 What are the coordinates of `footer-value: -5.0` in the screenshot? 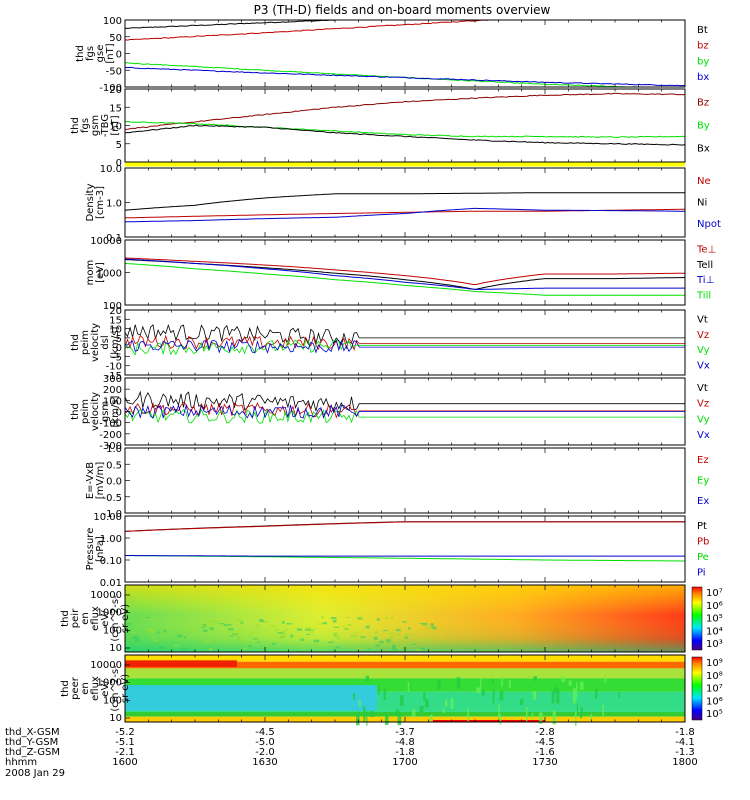 It's located at (265, 742).